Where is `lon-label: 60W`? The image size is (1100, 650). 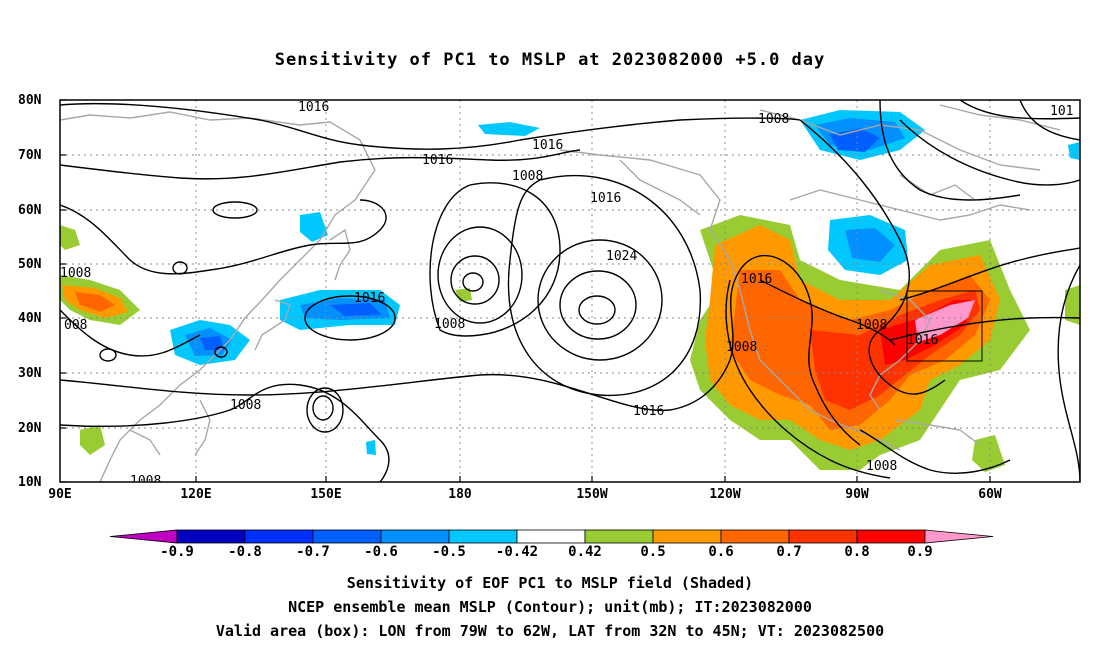
lon-label: 60W is located at coordinates (990, 494).